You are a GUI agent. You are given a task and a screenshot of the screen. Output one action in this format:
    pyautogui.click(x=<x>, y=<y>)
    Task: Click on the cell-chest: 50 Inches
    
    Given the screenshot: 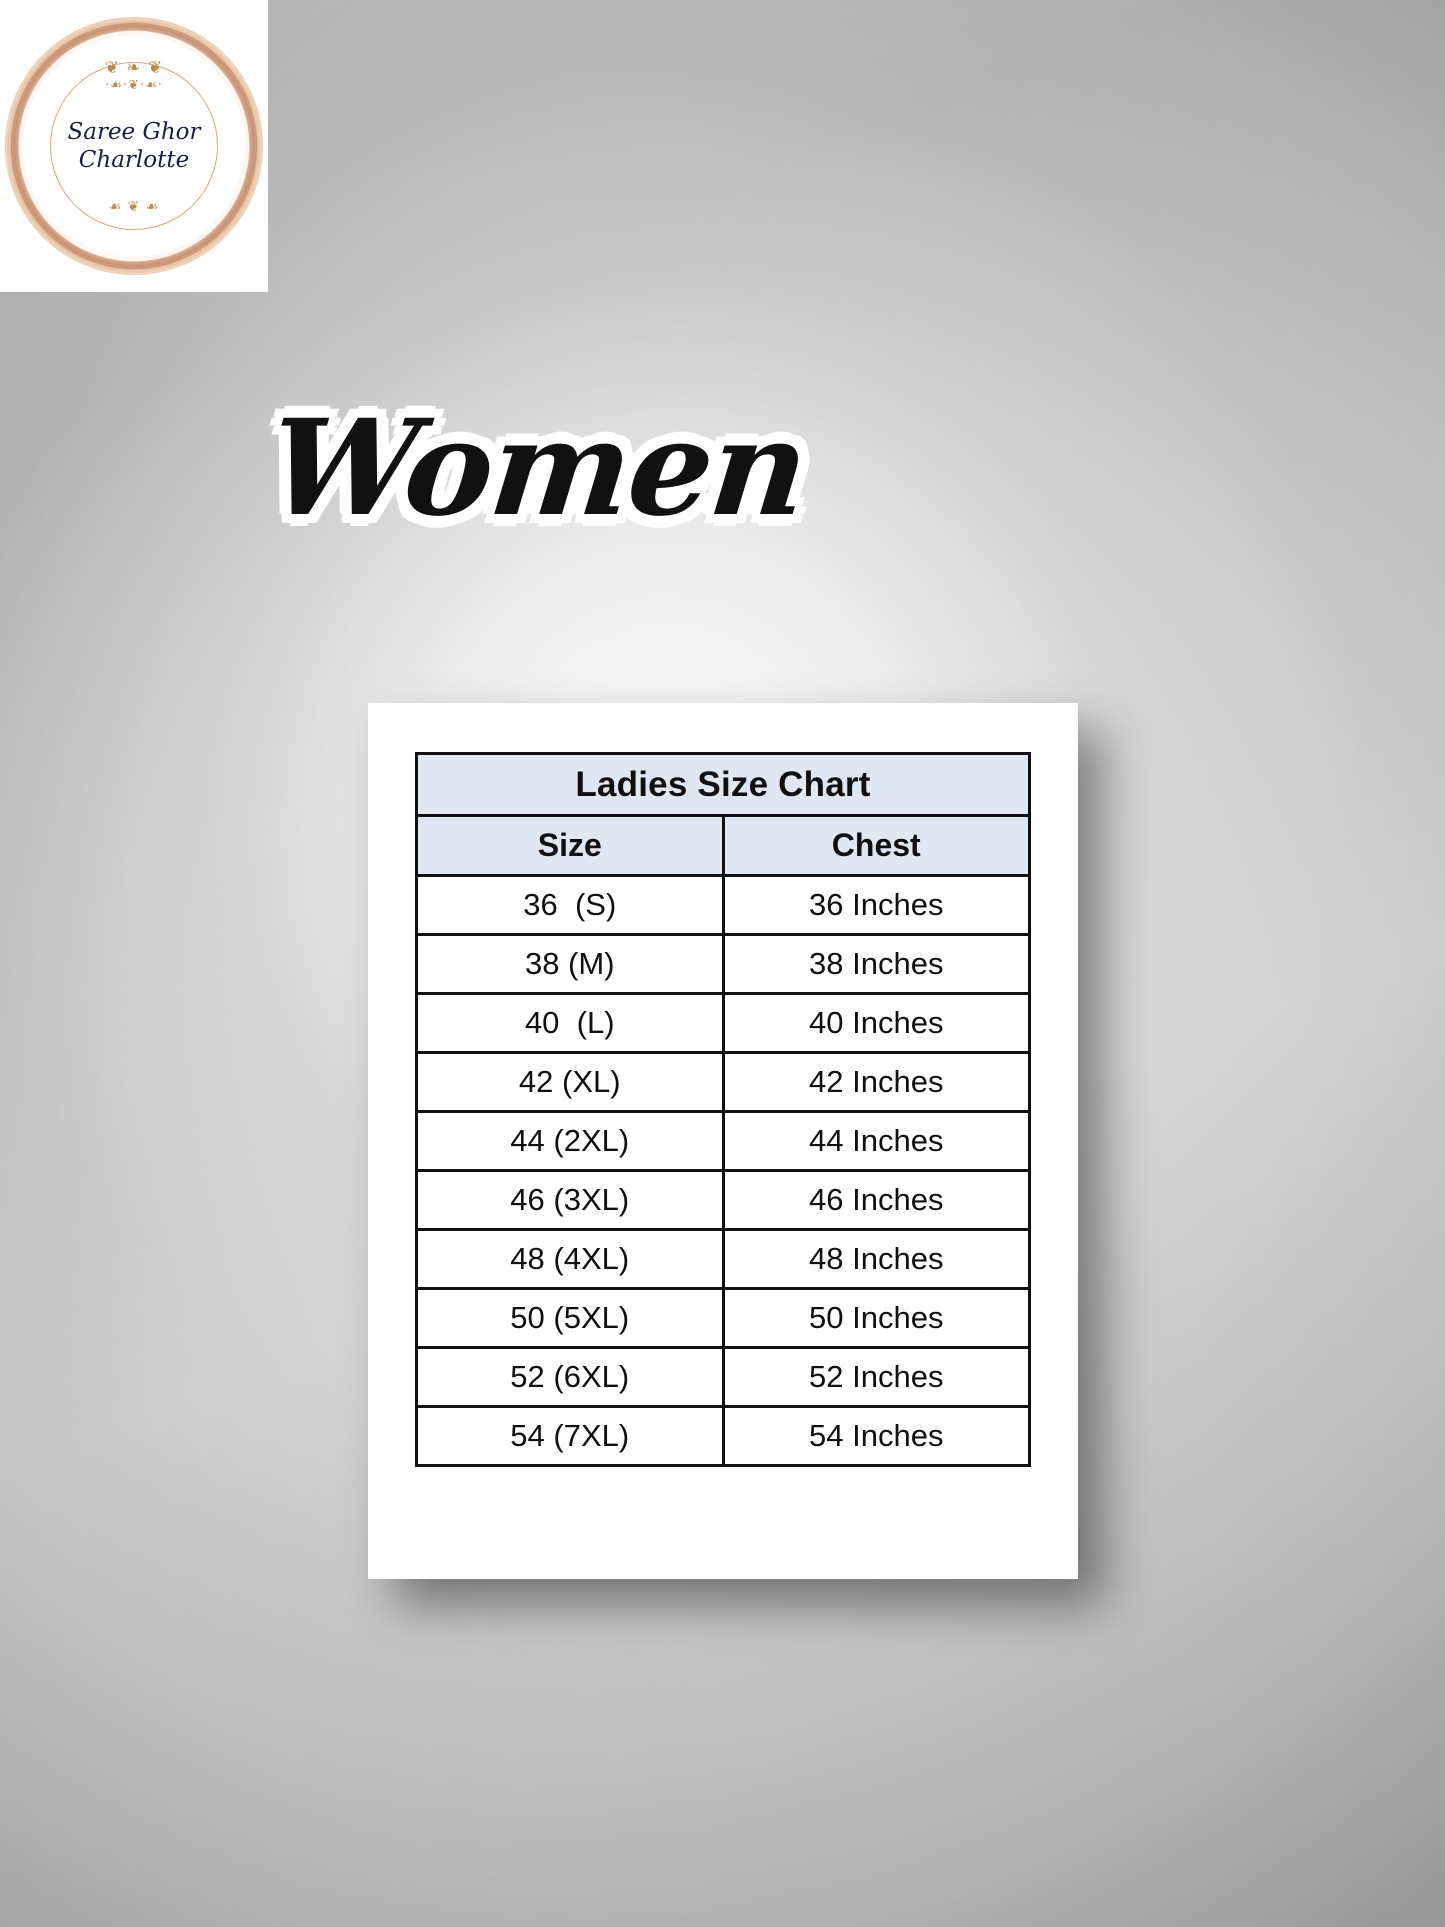 What is the action you would take?
    pyautogui.click(x=876, y=1318)
    